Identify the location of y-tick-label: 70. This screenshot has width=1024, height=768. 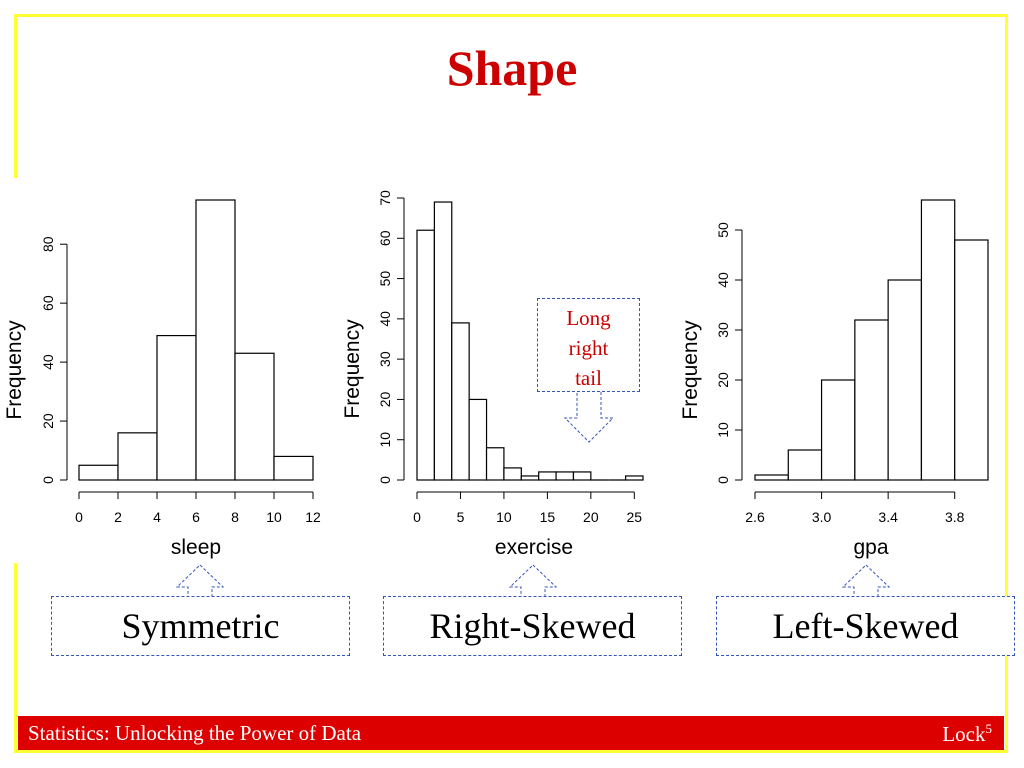
(385, 198).